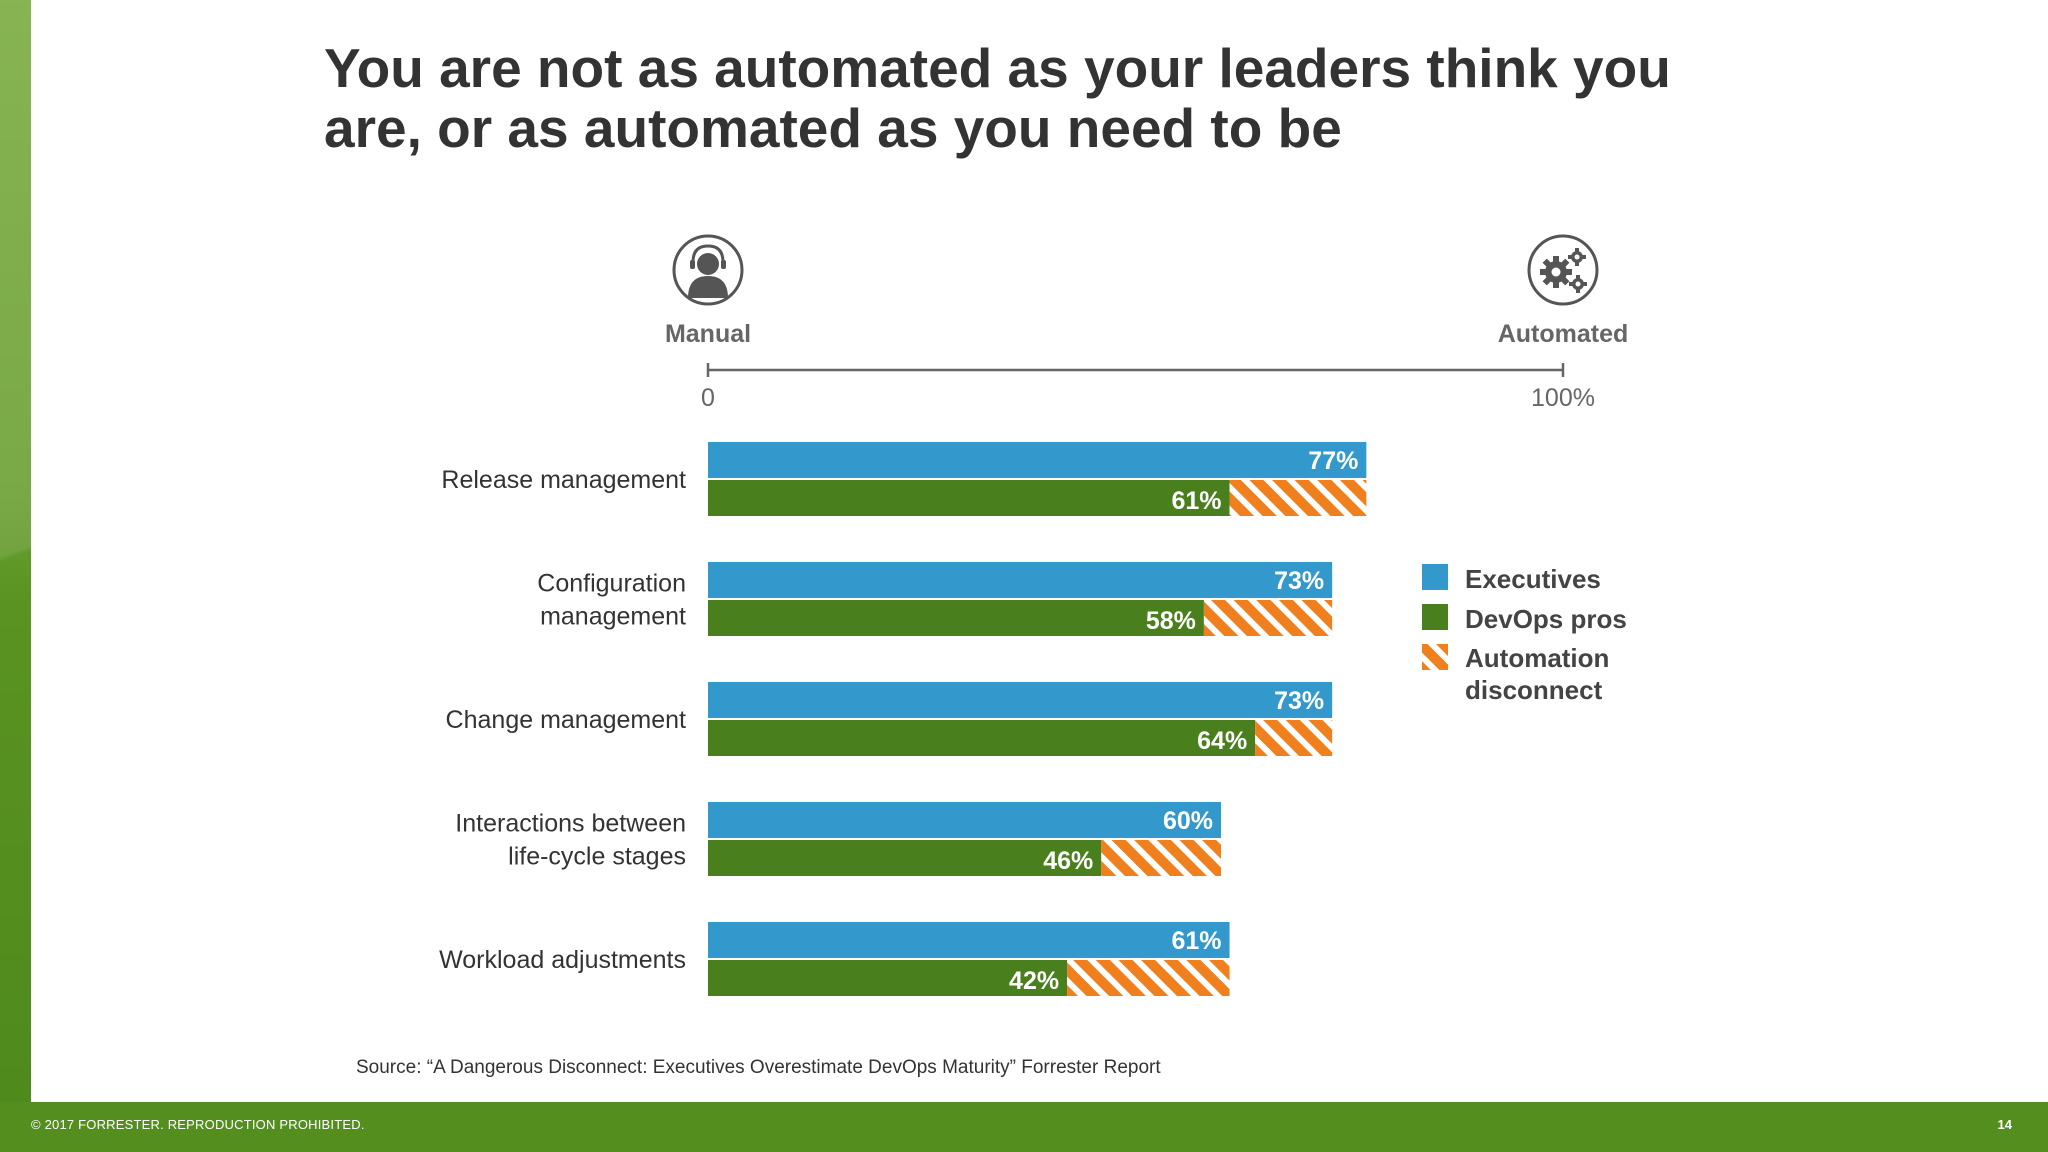  What do you see at coordinates (1024, 1127) in the screenshot?
I see `footer-bar` at bounding box center [1024, 1127].